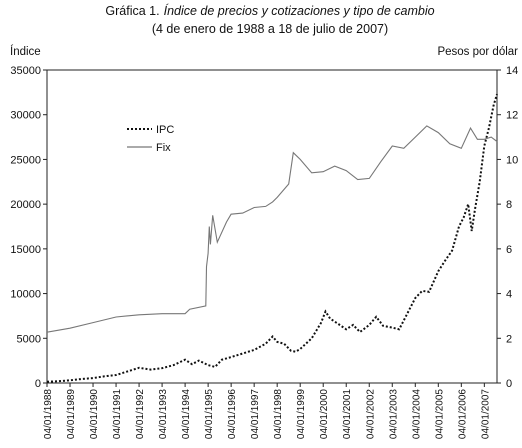 This screenshot has width=522, height=448. I want to click on x-tick-label: 04/01/1998, so click(278, 414).